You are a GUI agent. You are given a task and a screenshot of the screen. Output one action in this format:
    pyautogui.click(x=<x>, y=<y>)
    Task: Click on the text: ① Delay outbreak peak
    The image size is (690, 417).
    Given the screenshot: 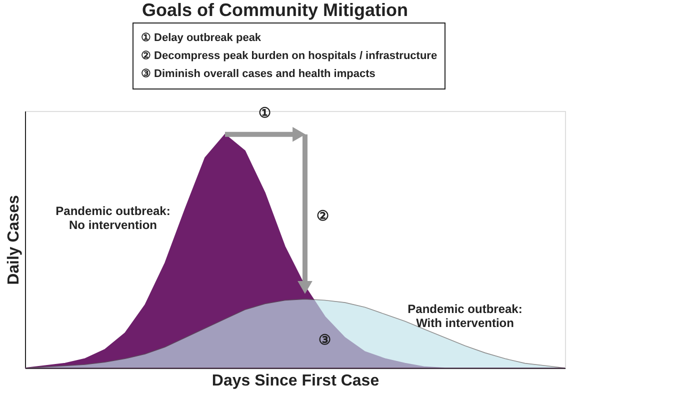 What is the action you would take?
    pyautogui.click(x=201, y=38)
    